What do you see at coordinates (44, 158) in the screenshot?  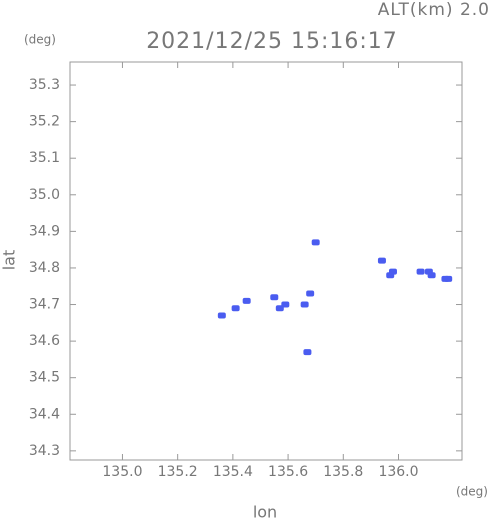 I see `y-tick-label: 35.1` at bounding box center [44, 158].